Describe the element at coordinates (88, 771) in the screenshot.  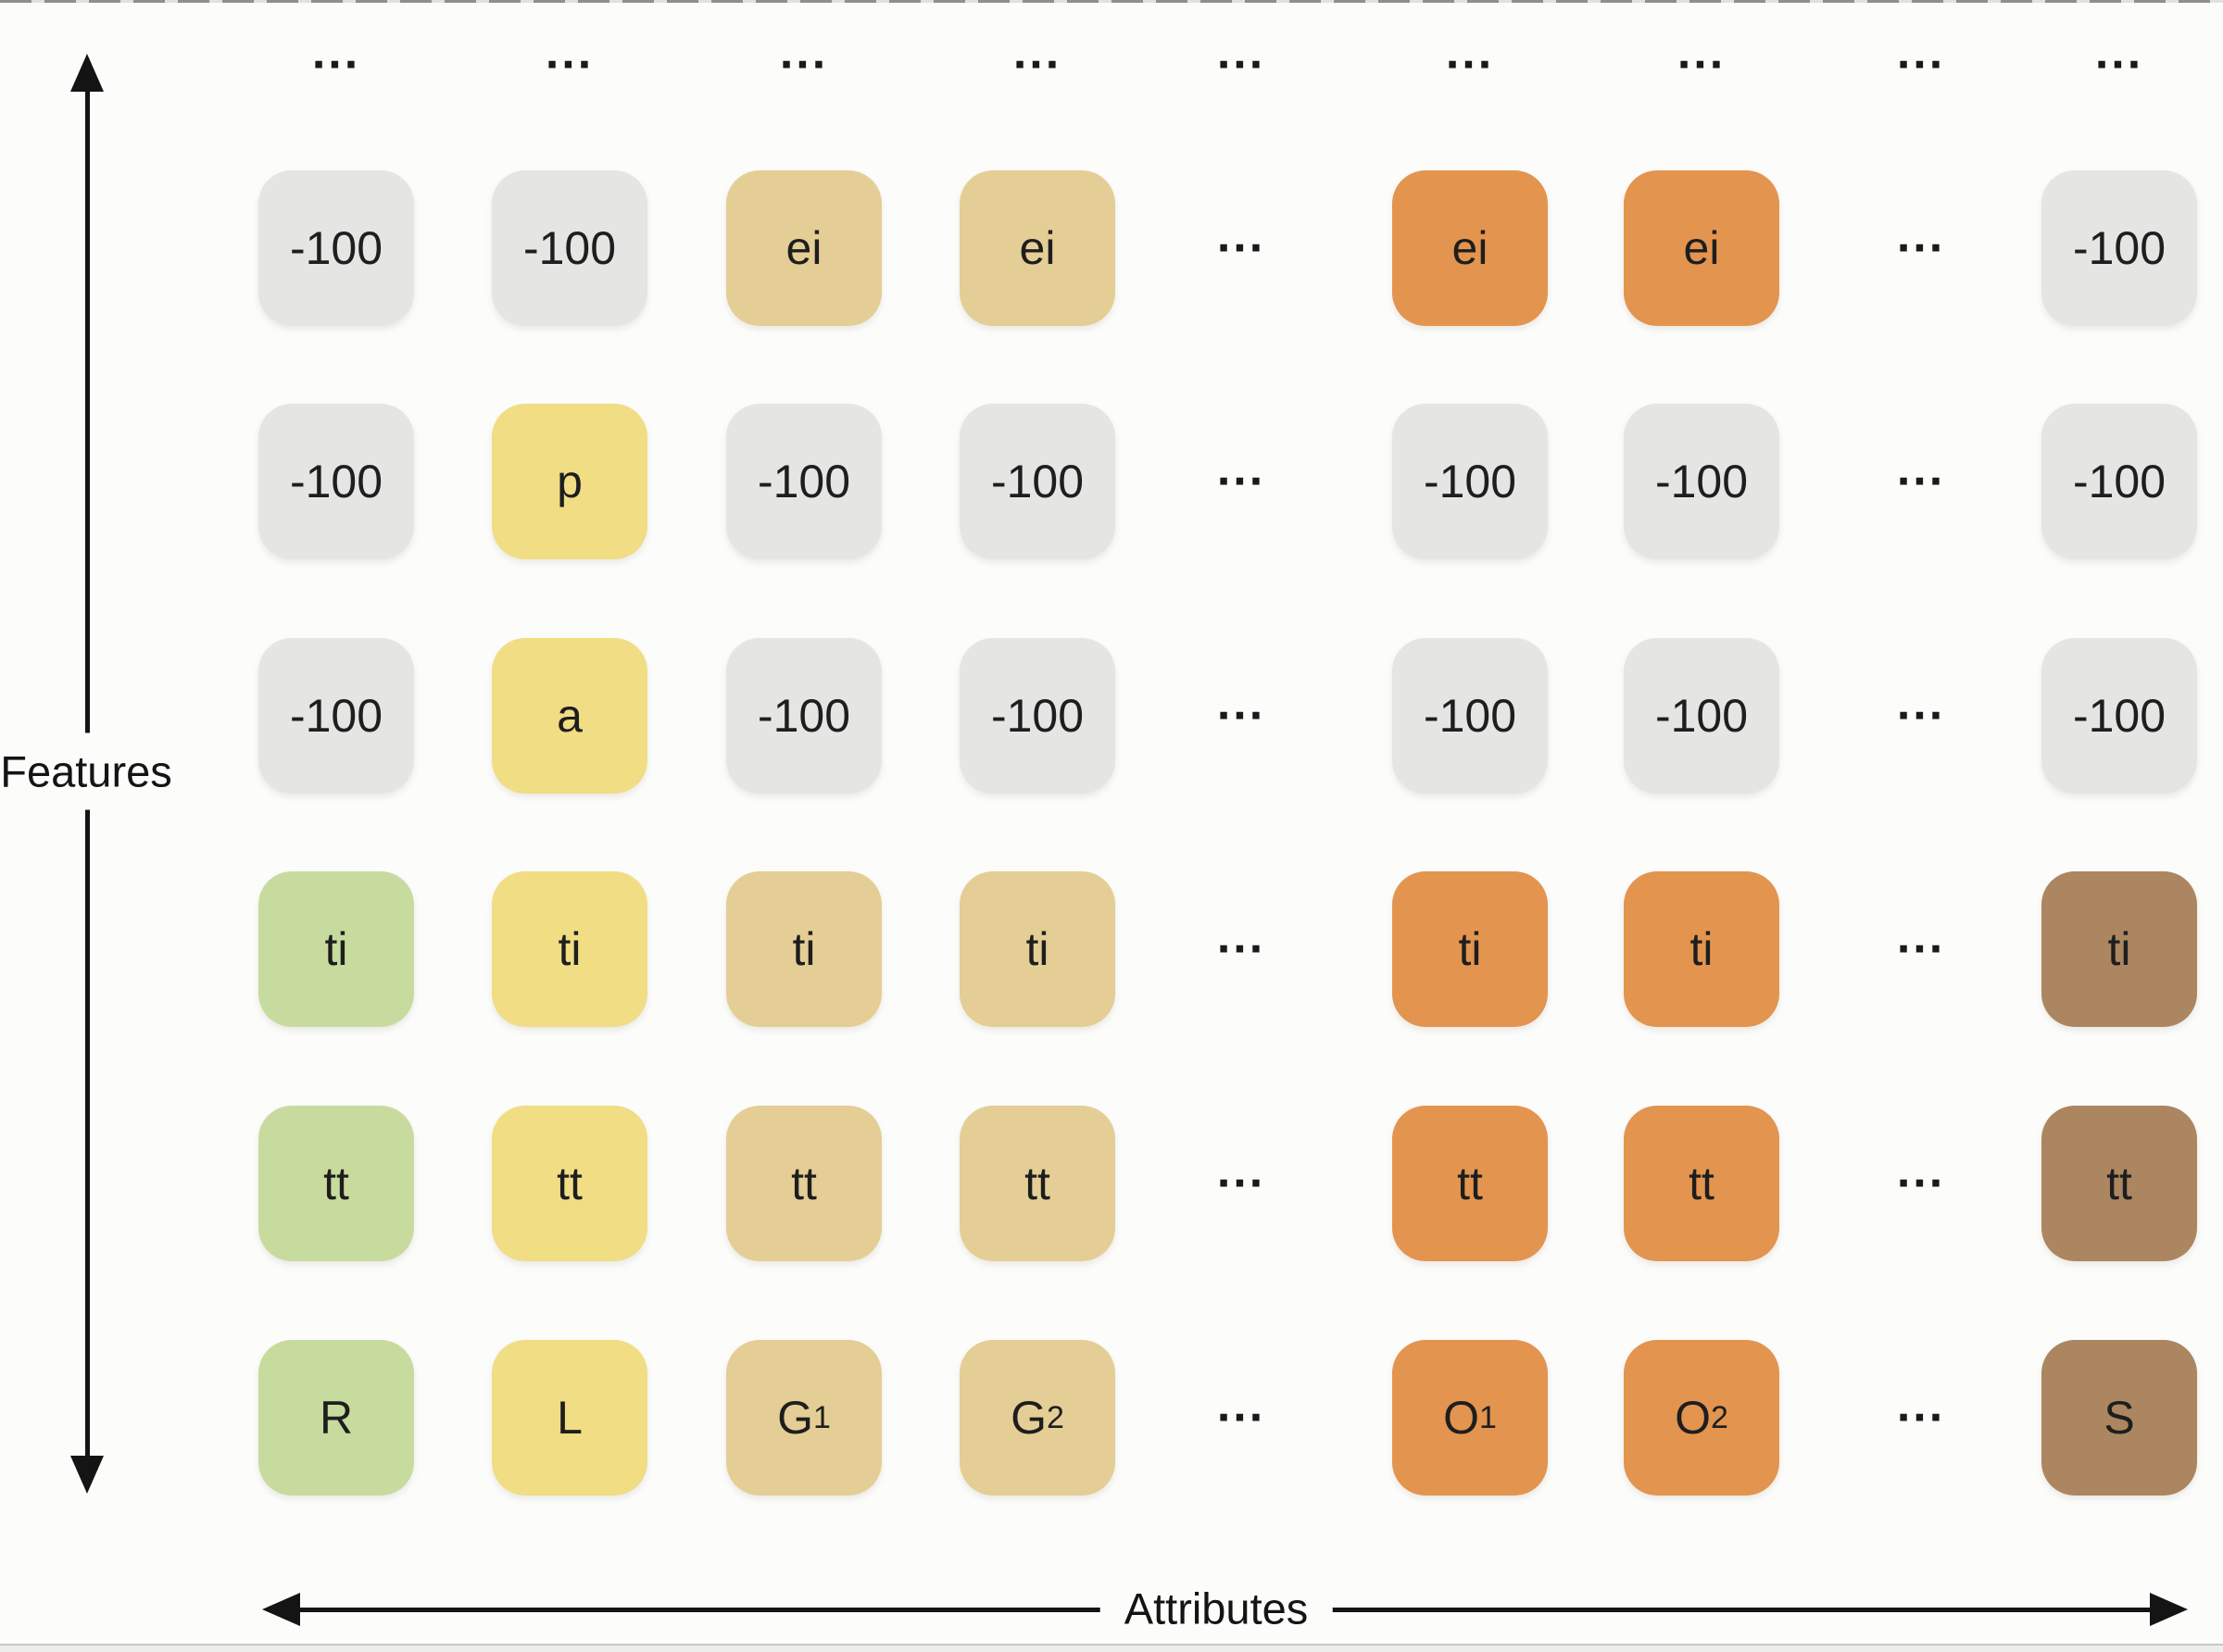
I see `features-axis-label: Features` at that location.